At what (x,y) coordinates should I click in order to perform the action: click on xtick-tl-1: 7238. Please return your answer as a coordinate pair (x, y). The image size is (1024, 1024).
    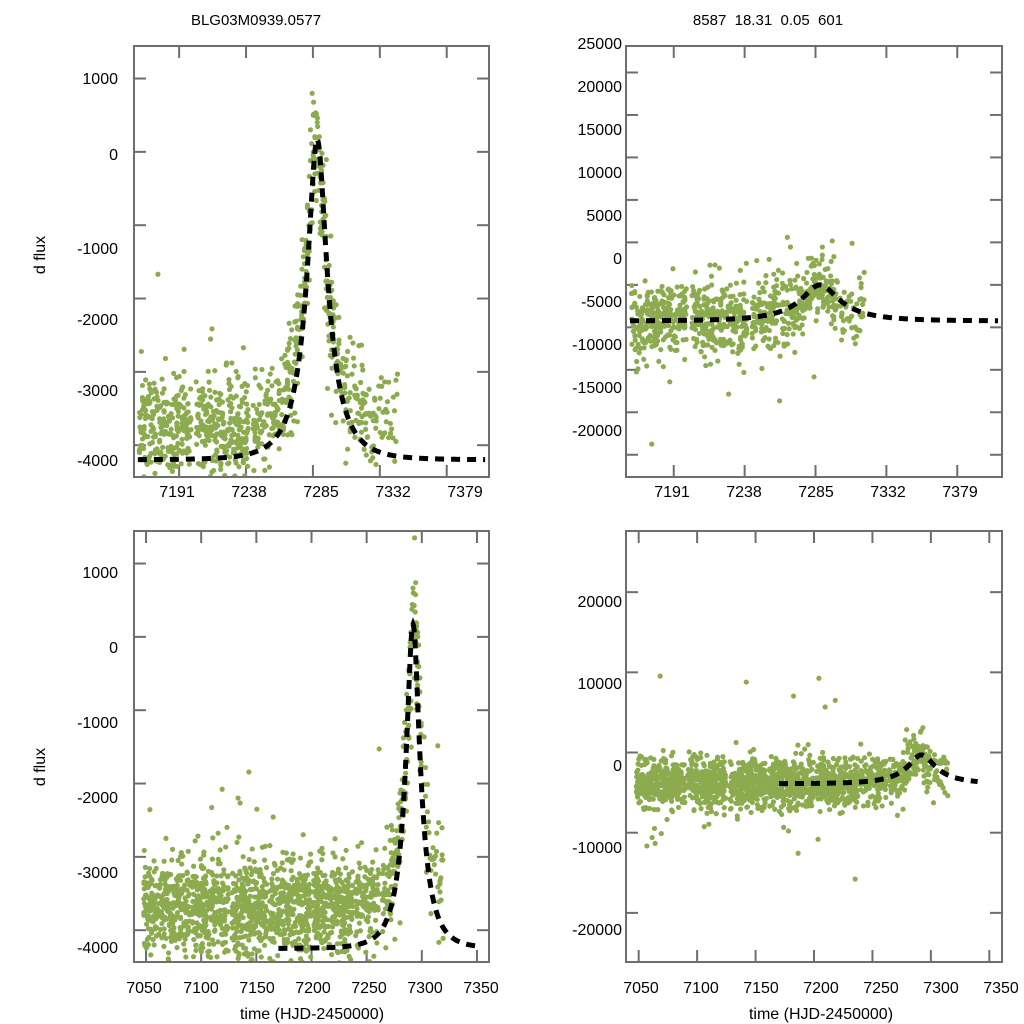
    Looking at the image, I should click on (249, 492).